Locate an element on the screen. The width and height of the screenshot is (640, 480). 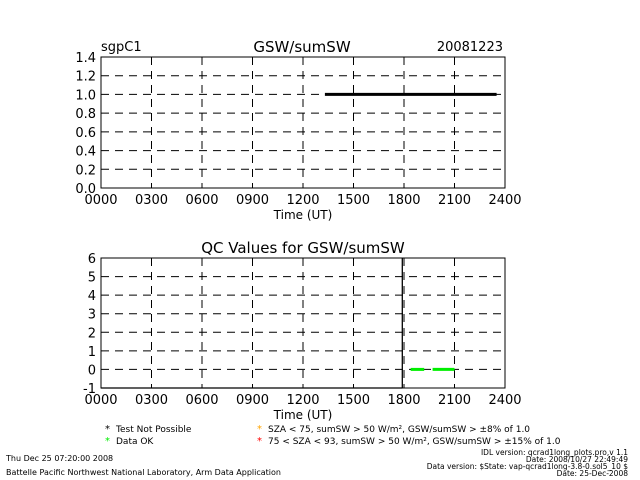
y-tick-label: -1 is located at coordinates (89, 389).